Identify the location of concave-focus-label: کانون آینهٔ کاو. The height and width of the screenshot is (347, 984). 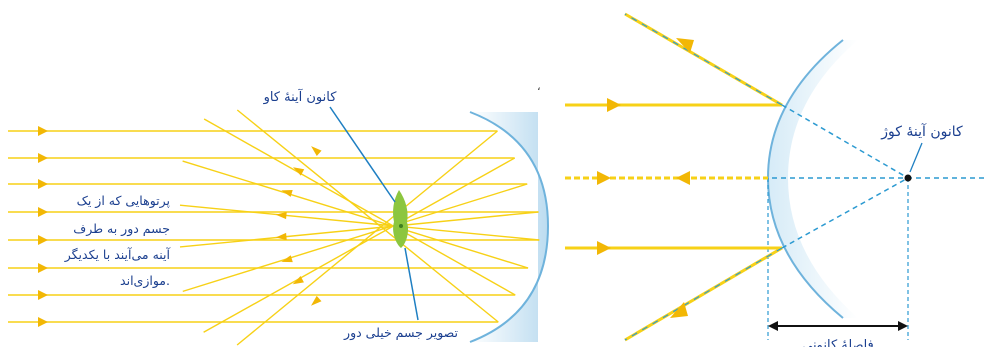
(300, 96).